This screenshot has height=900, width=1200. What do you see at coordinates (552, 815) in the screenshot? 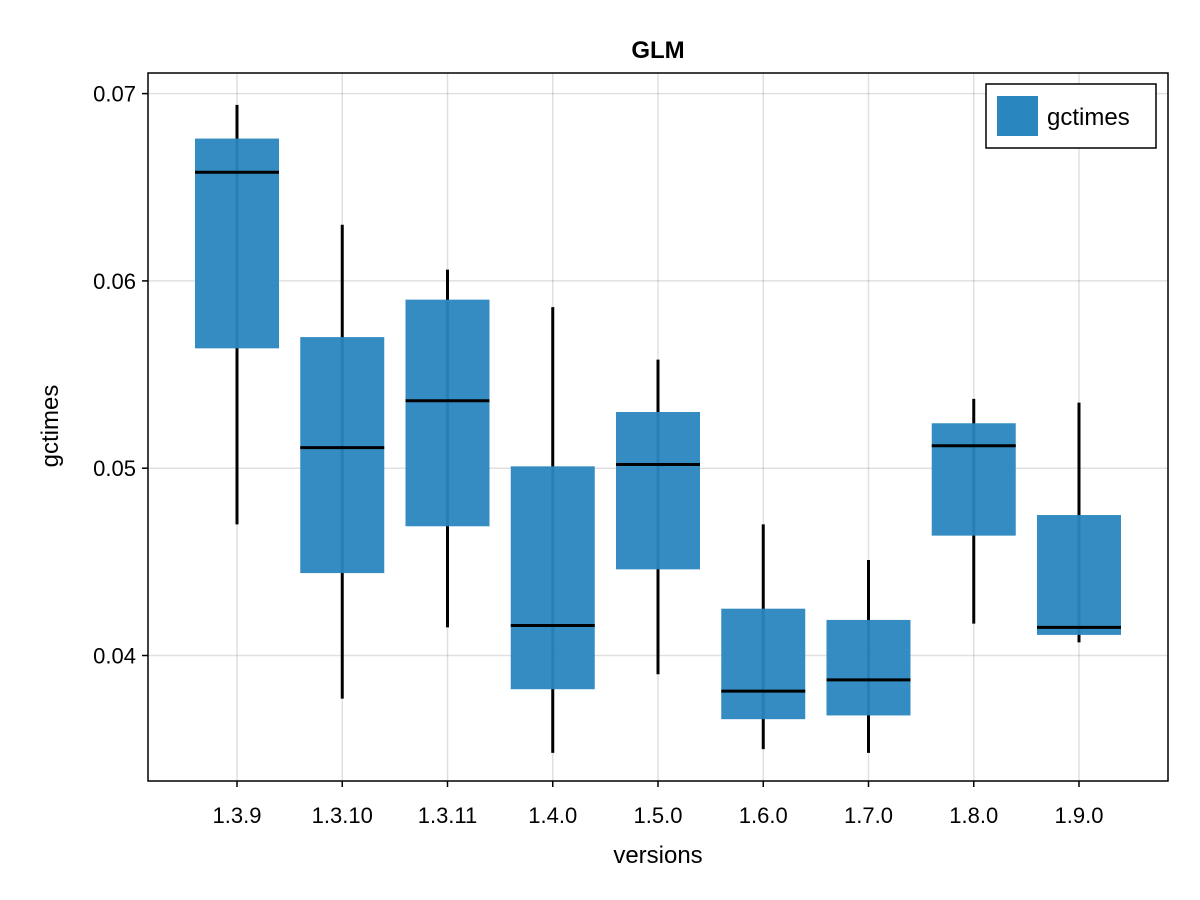
I see `x-tick-label: 1.4.0` at bounding box center [552, 815].